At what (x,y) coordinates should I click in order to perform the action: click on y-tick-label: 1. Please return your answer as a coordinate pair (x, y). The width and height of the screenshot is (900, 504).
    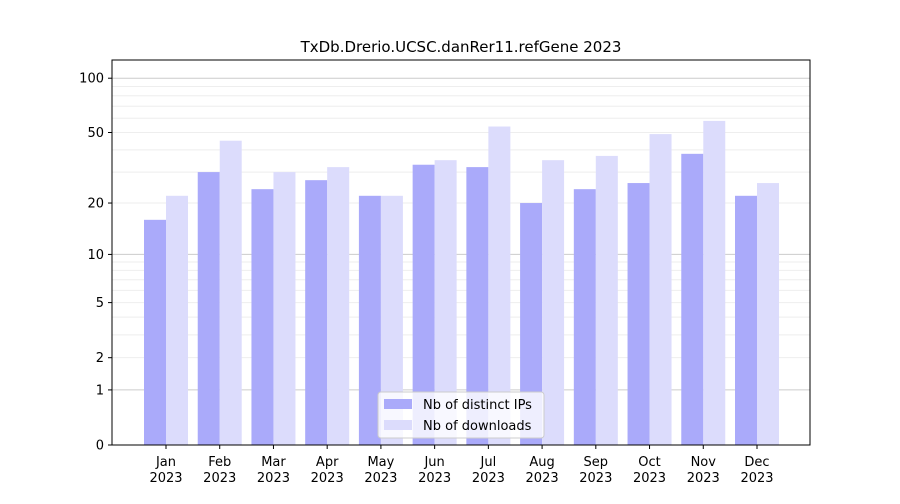
    Looking at the image, I should click on (100, 390).